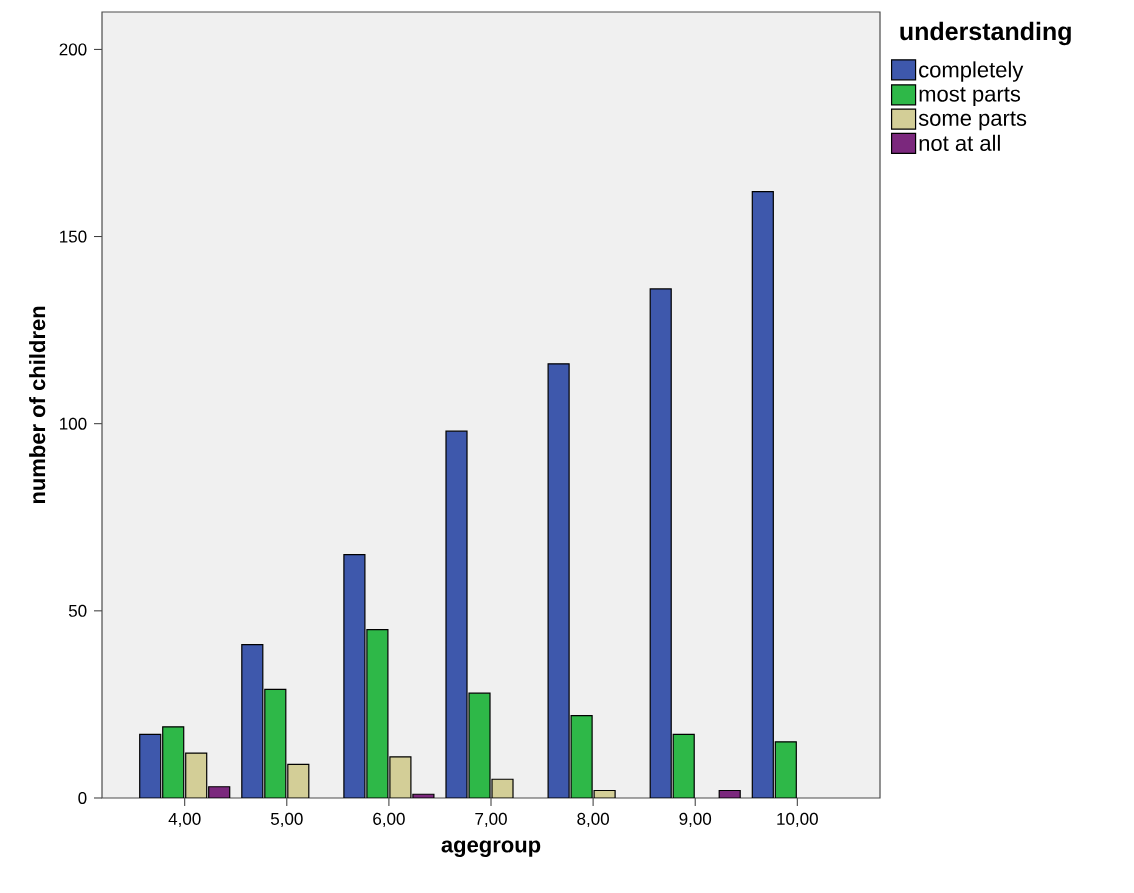 The width and height of the screenshot is (1134, 893). What do you see at coordinates (77, 610) in the screenshot?
I see `y-tick-label: 50` at bounding box center [77, 610].